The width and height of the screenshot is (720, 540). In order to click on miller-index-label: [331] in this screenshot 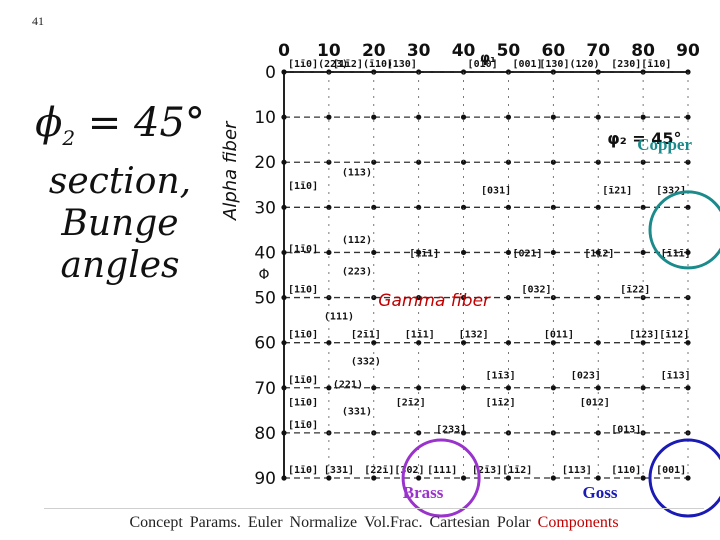, I will do `click(339, 470)`.